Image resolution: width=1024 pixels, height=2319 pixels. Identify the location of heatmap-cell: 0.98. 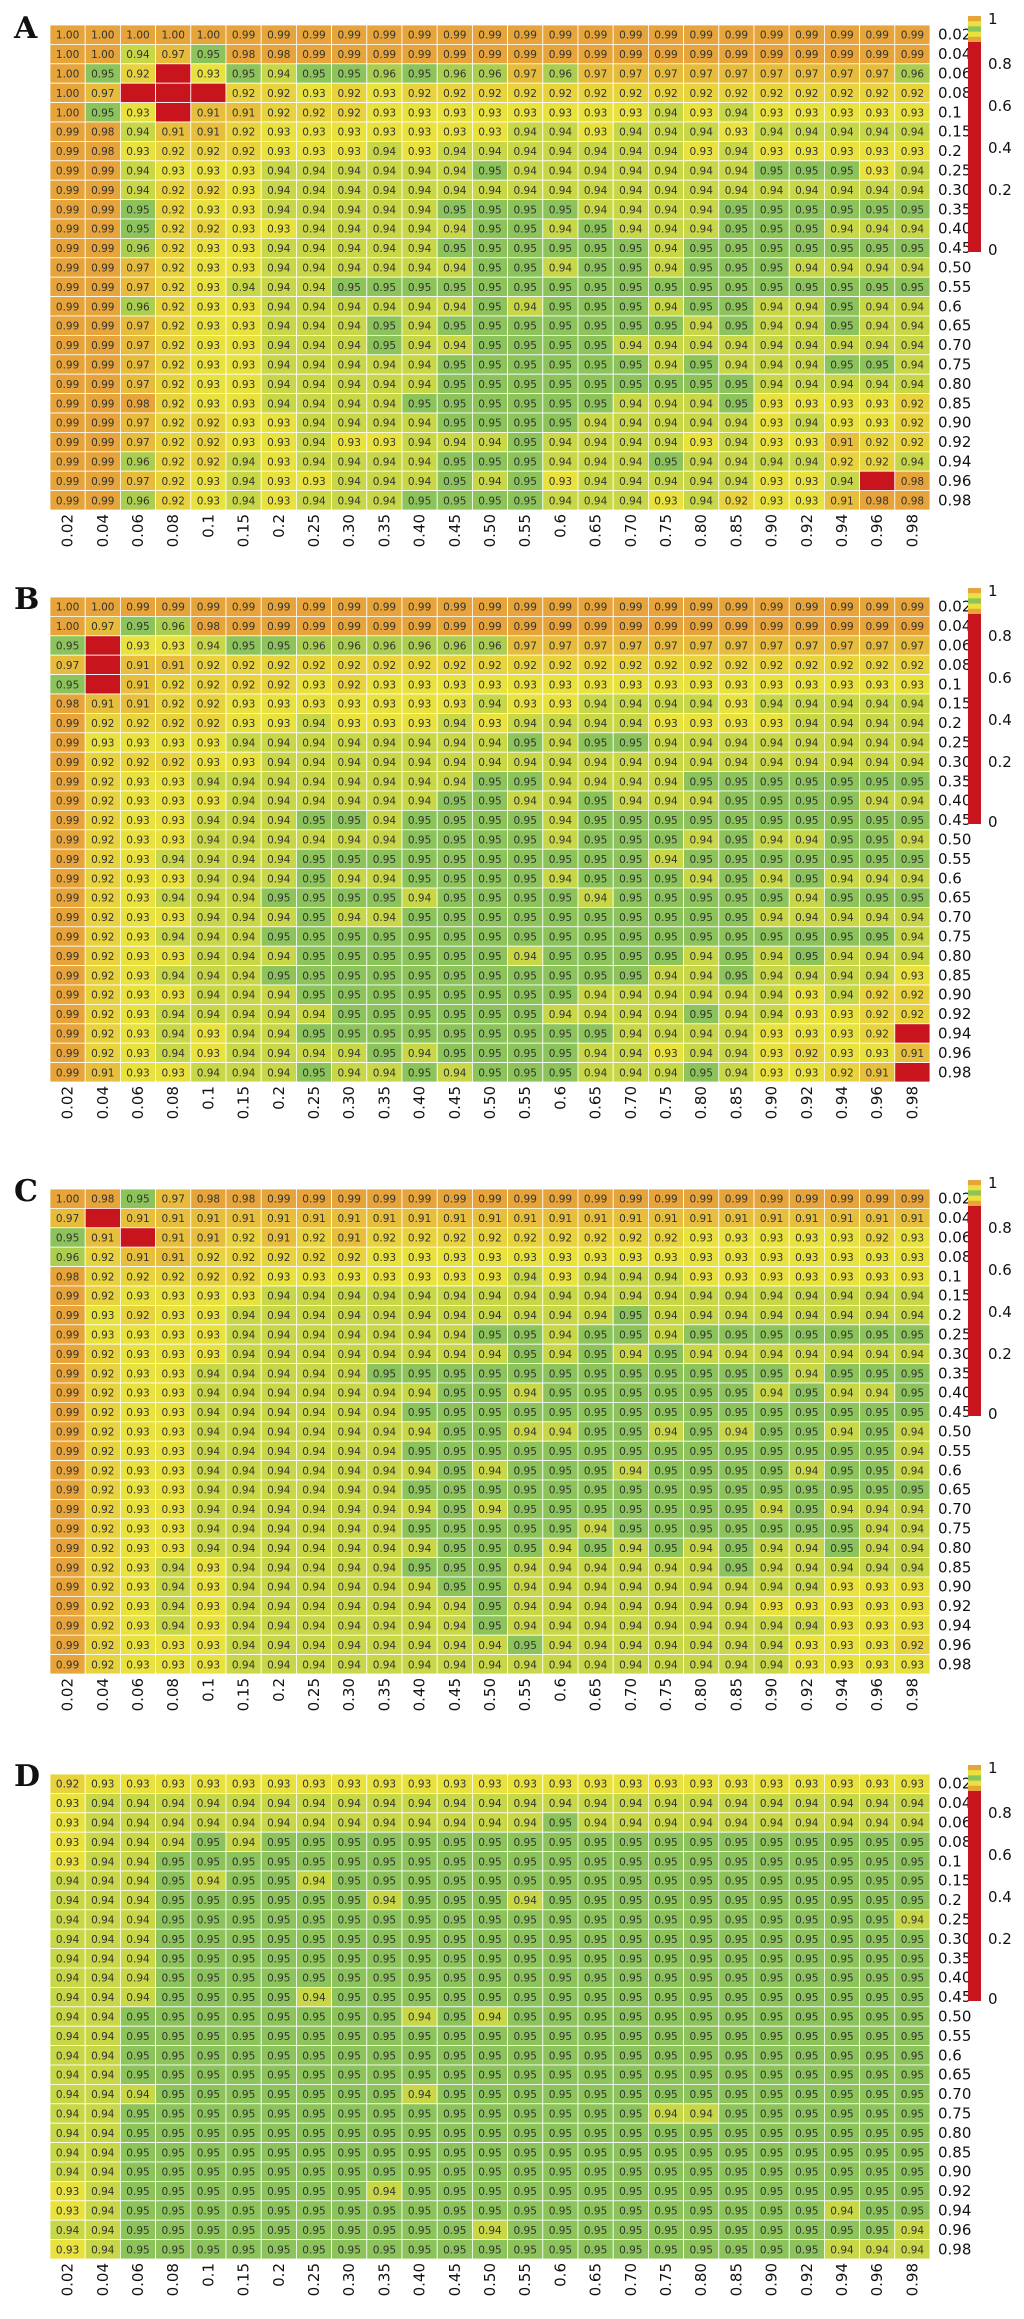
(243, 1198).